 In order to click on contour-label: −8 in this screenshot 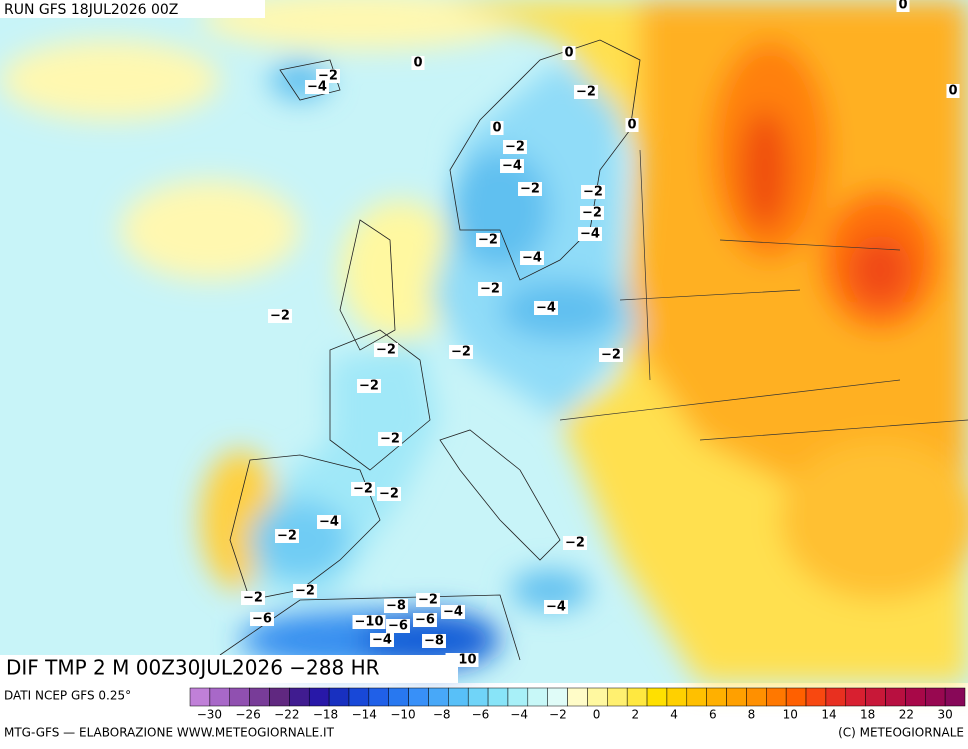, I will do `click(396, 606)`.